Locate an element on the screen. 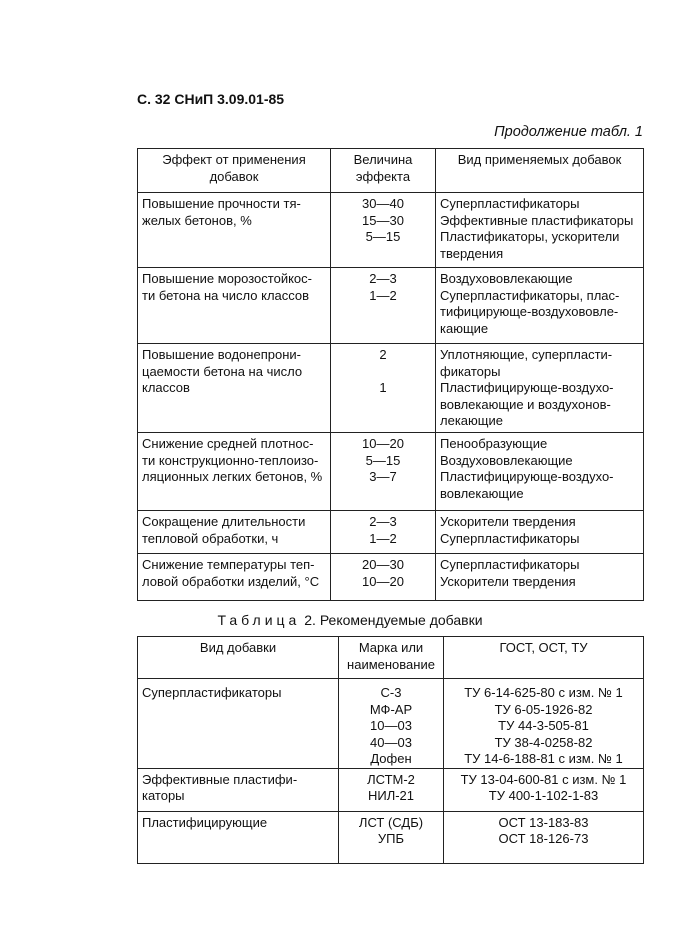  brand-cell: ЛСТМ-2 НИЛ-21 is located at coordinates (391, 789).